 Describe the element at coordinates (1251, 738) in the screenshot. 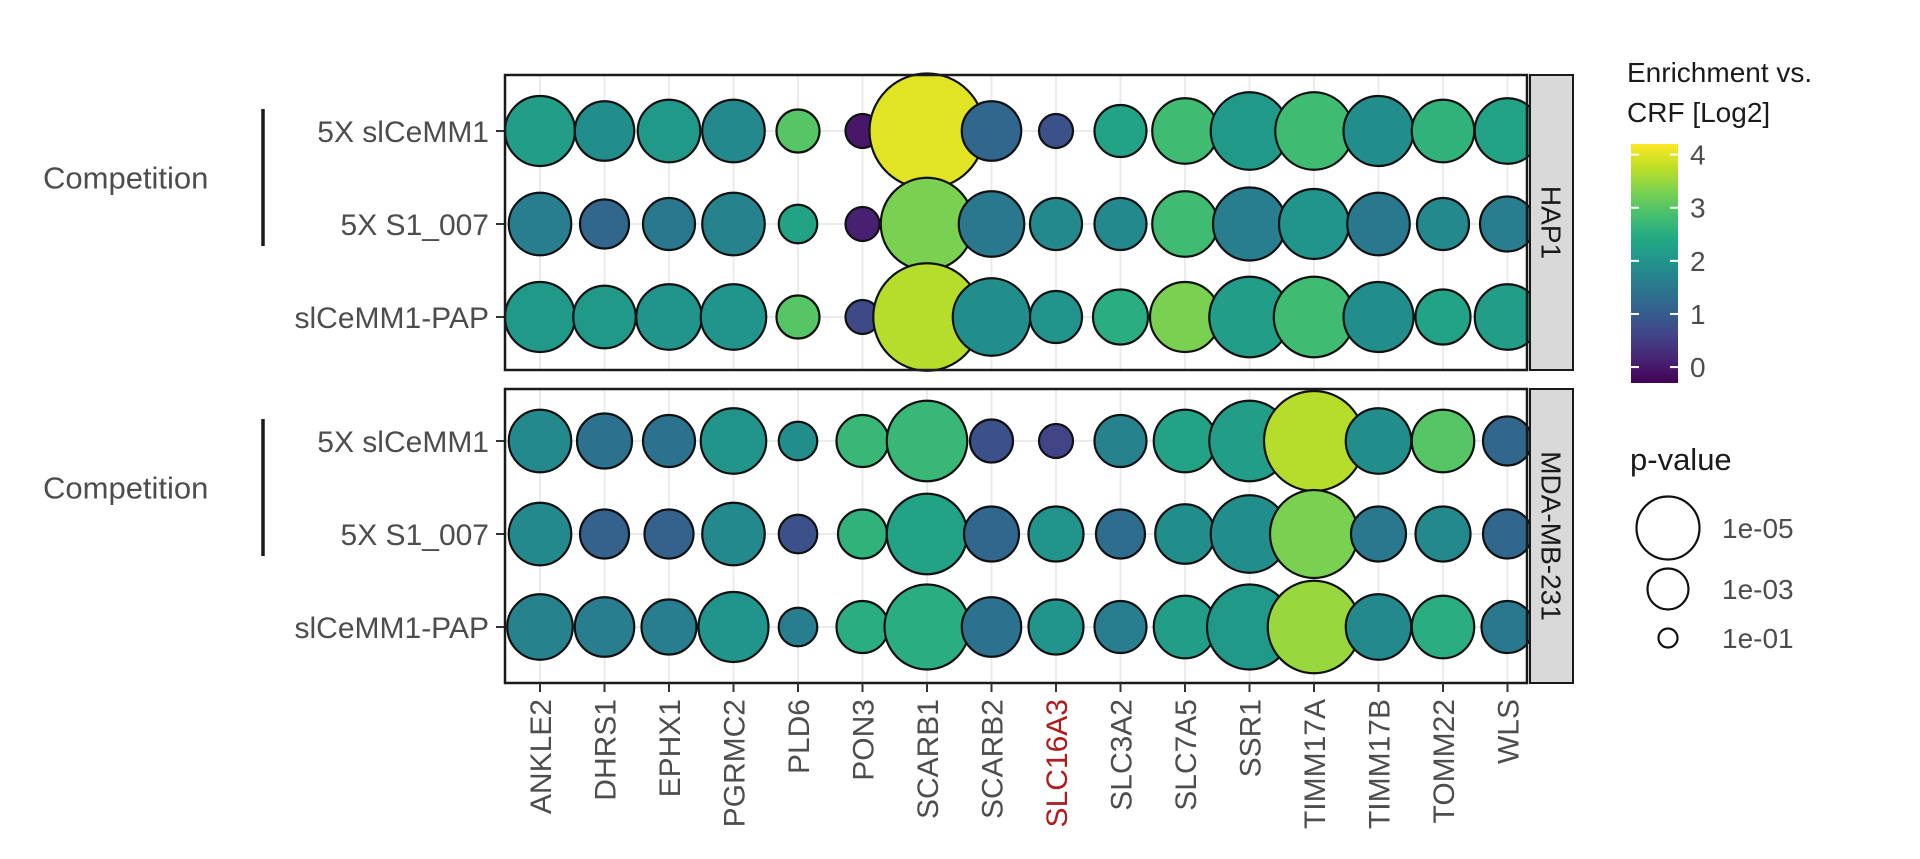

I see `x-tick-label: SSR1` at that location.